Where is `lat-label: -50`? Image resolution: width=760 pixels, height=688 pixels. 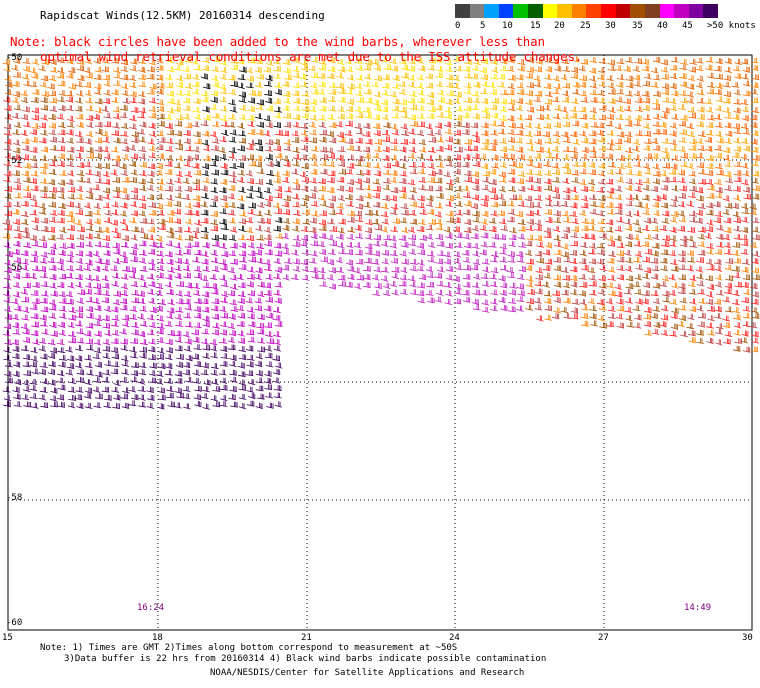
lat-label: -50 is located at coordinates (14, 58).